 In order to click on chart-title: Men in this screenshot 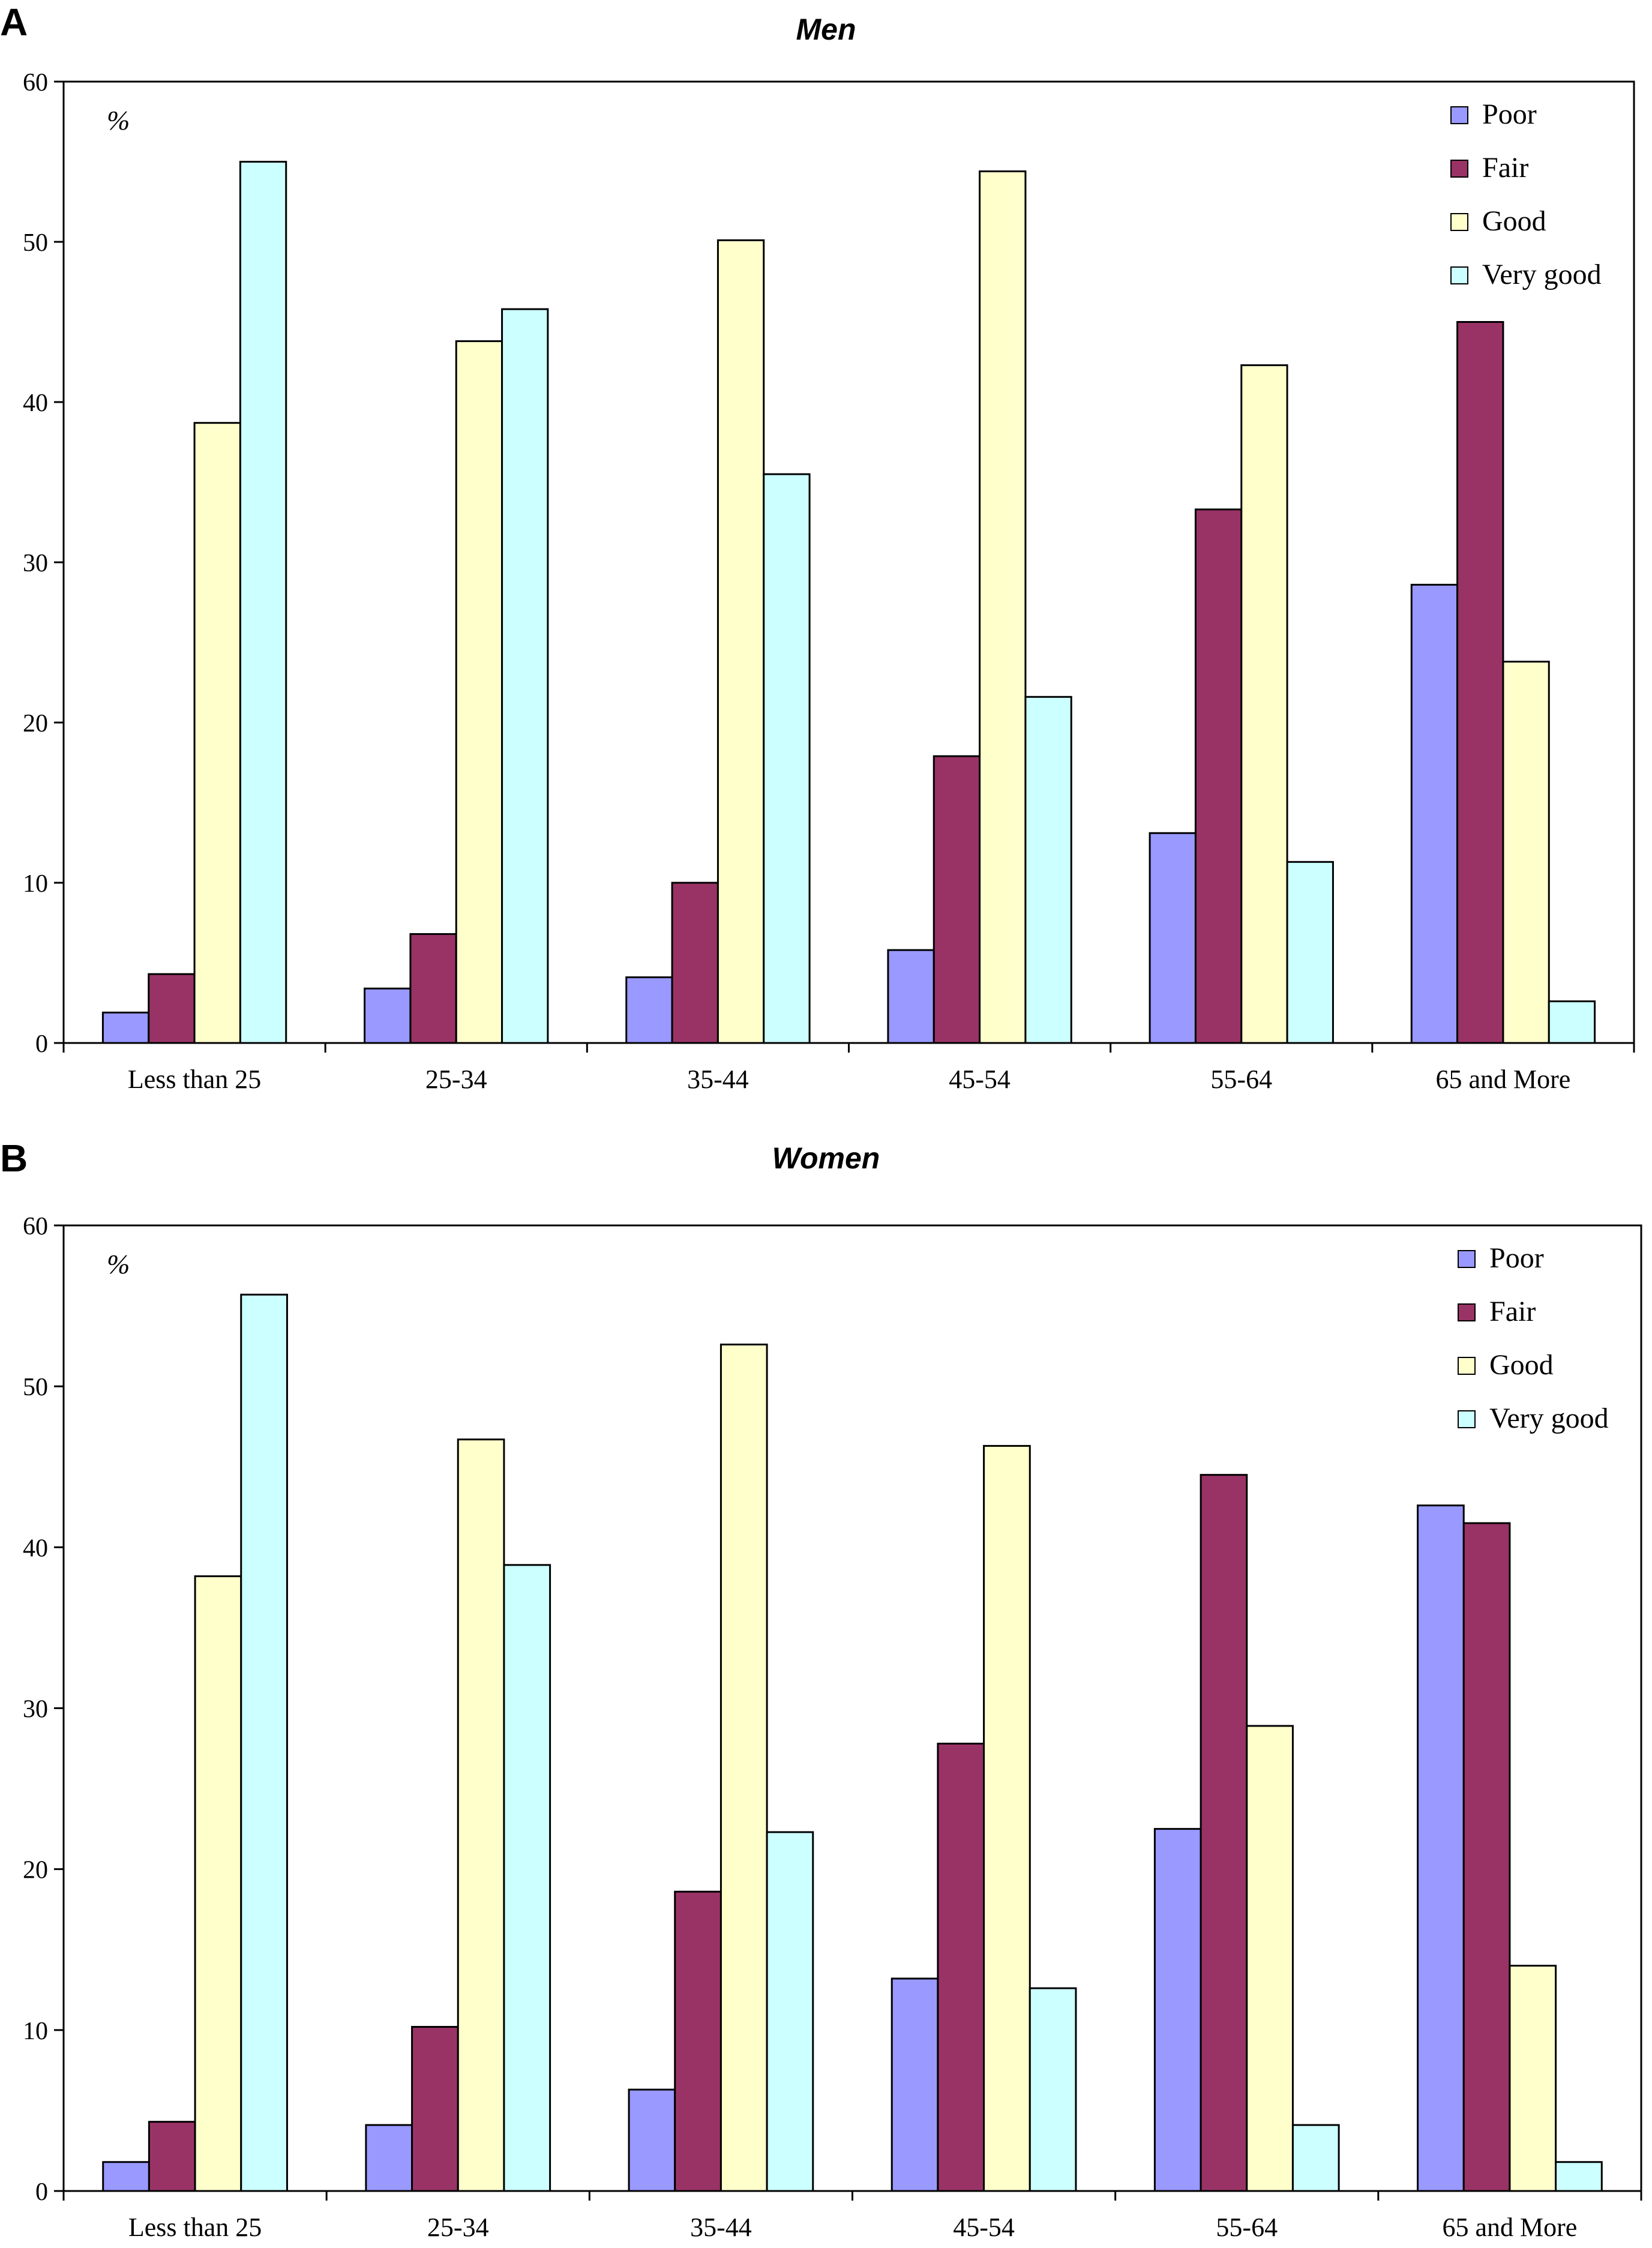, I will do `click(826, 30)`.